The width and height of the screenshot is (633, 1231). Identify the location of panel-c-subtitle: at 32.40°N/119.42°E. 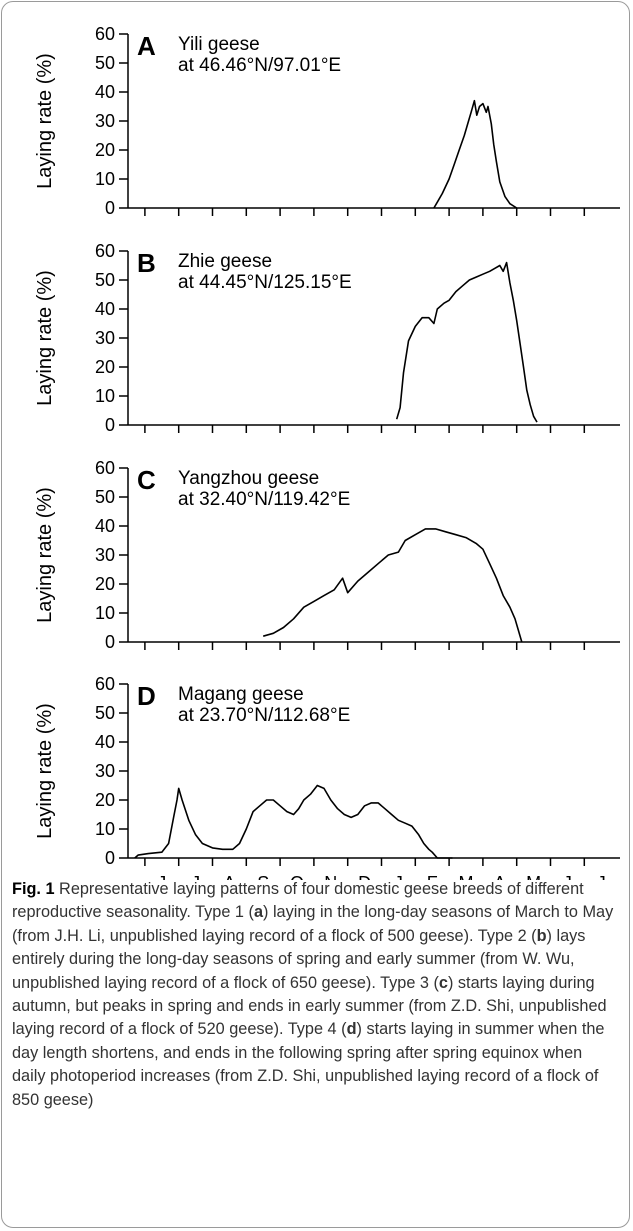
(264, 499).